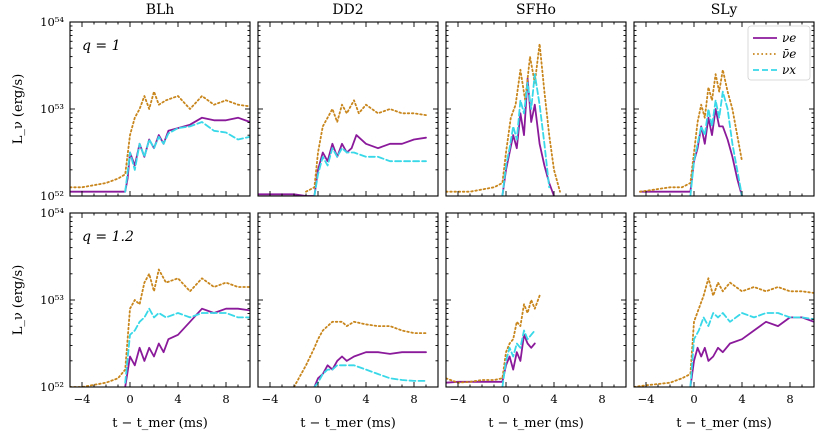  What do you see at coordinates (536, 10) in the screenshot?
I see `column-title: SFHo` at bounding box center [536, 10].